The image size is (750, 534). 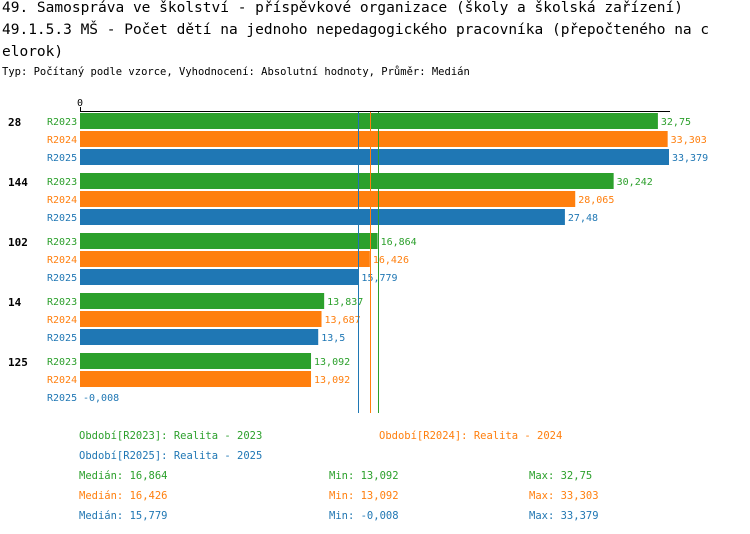 I want to click on x-axis-zero-label: 0, so click(x=80, y=103).